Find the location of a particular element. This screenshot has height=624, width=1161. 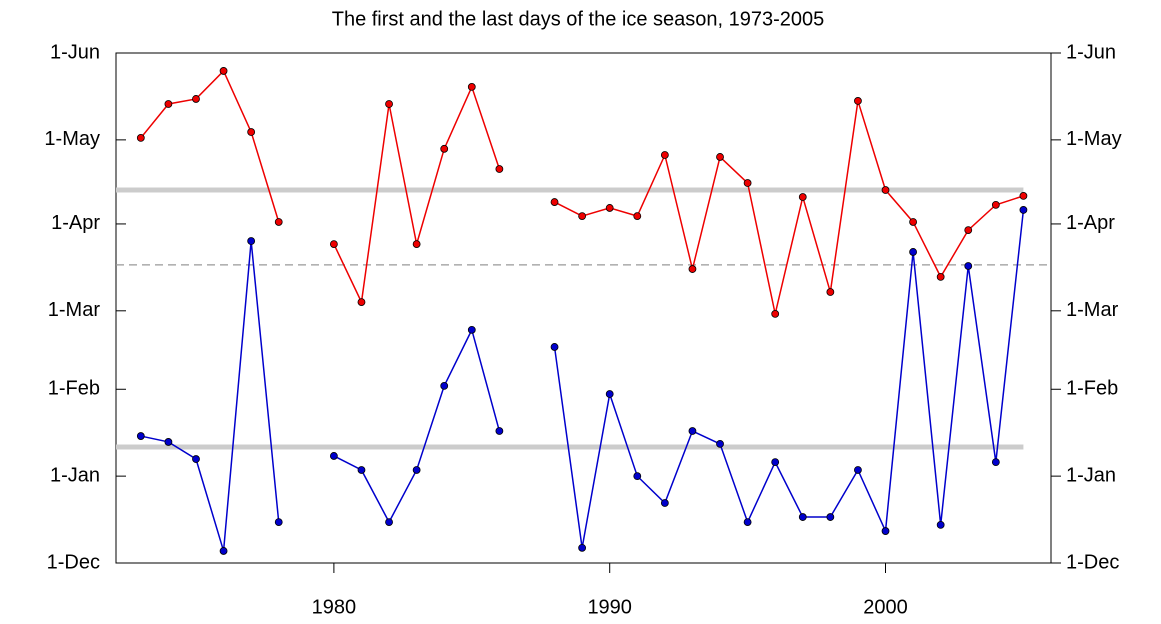

x-tick-label: 2000 is located at coordinates (885, 607).